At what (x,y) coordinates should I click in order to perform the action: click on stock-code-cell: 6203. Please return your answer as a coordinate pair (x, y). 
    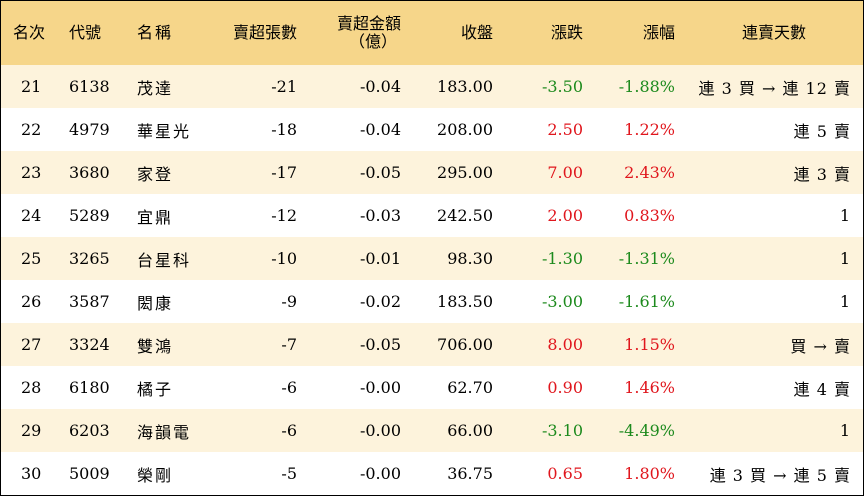
    Looking at the image, I should click on (89, 430).